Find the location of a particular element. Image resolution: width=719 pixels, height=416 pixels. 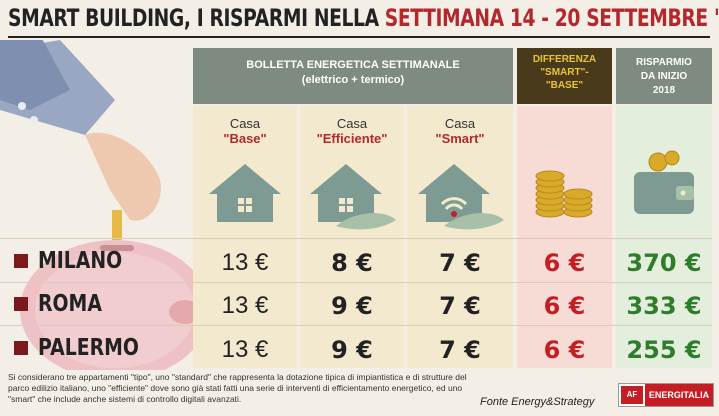

source-credit: Fonte Energy&Strategy is located at coordinates (537, 402).